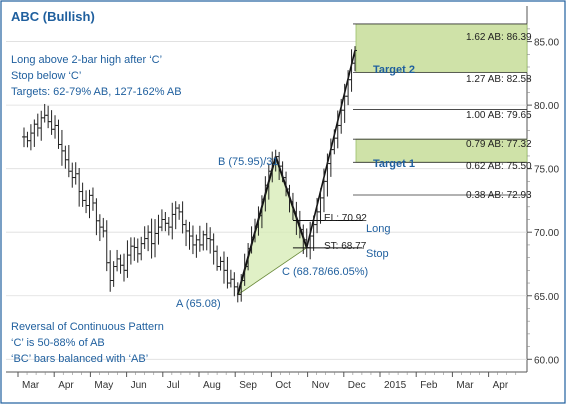 The width and height of the screenshot is (566, 404). I want to click on x-tick-label: May, so click(103, 385).